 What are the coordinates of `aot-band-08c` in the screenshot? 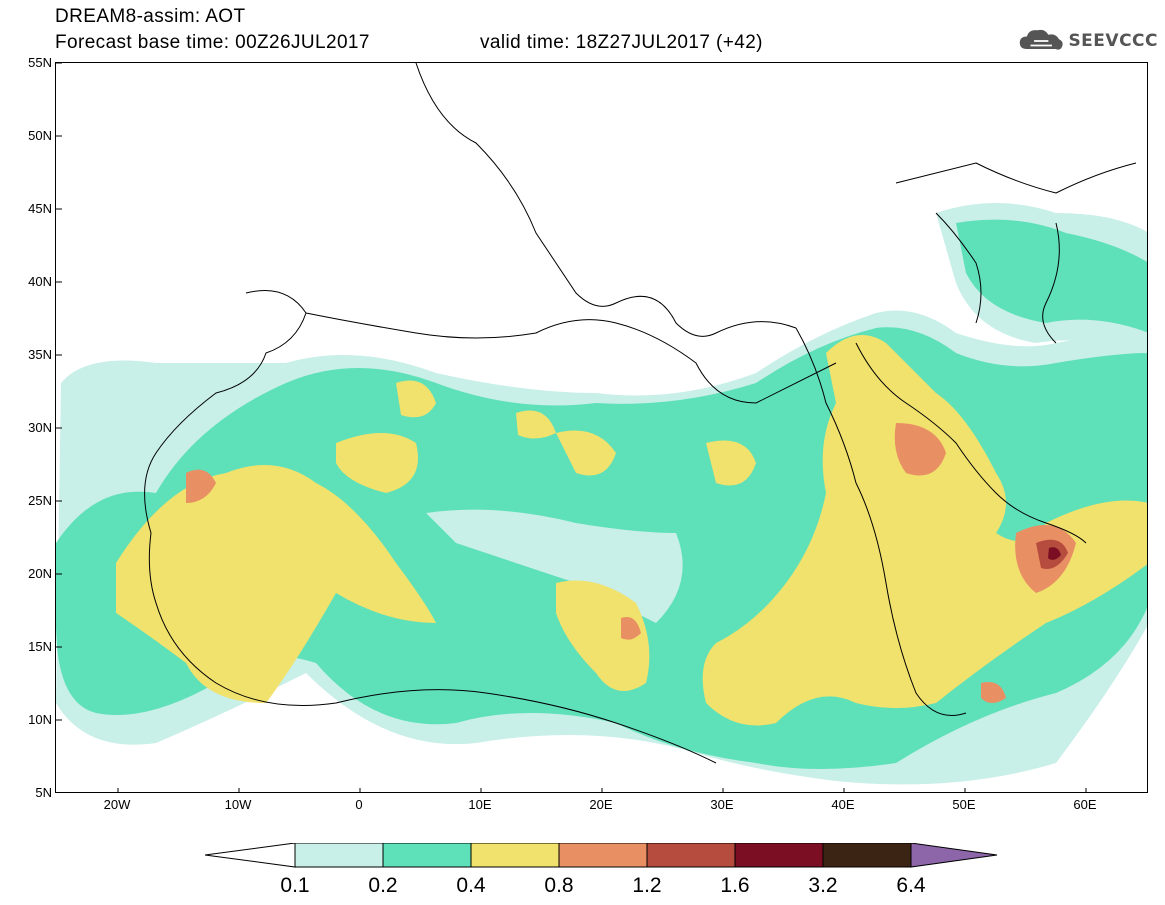 It's located at (201, 486).